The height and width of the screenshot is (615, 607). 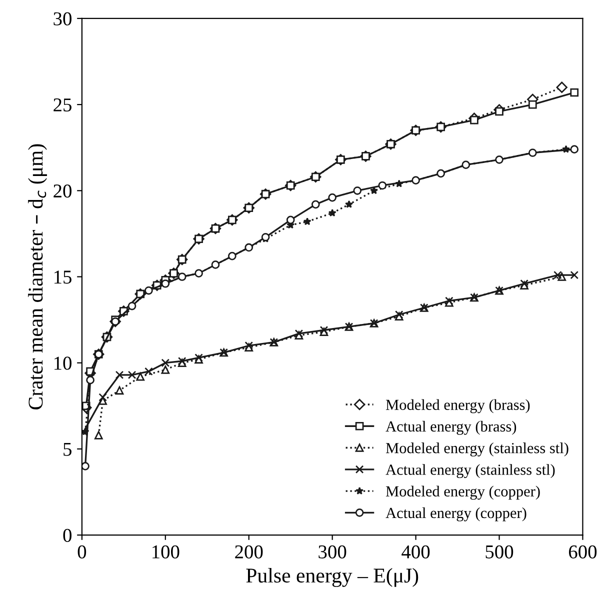 What do you see at coordinates (63, 105) in the screenshot?
I see `y-tick-label: 25` at bounding box center [63, 105].